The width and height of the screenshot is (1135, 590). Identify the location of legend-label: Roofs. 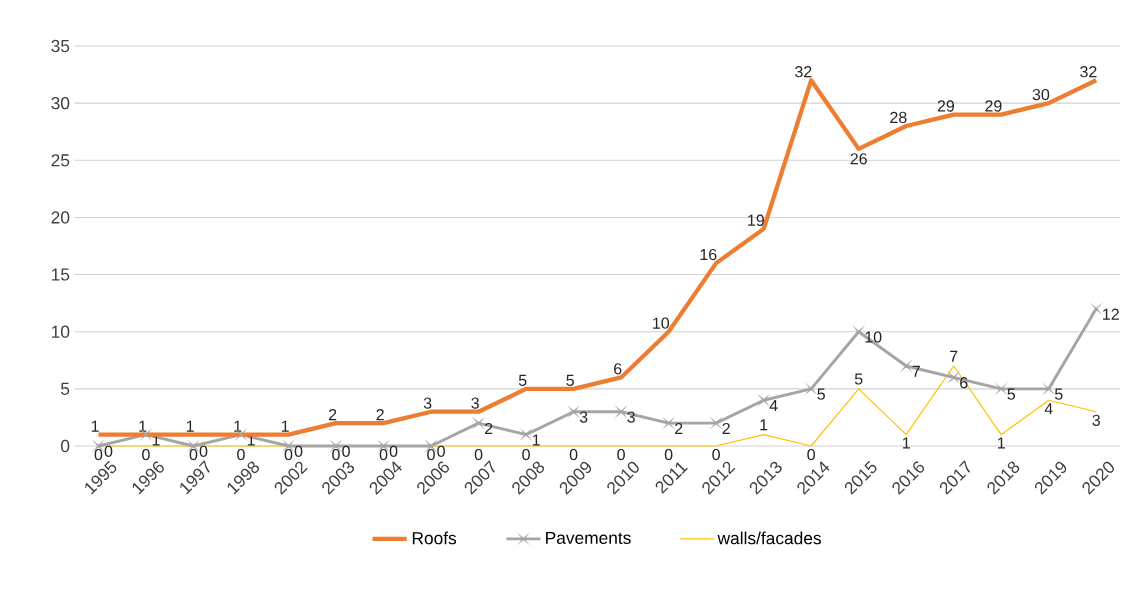
(434, 538).